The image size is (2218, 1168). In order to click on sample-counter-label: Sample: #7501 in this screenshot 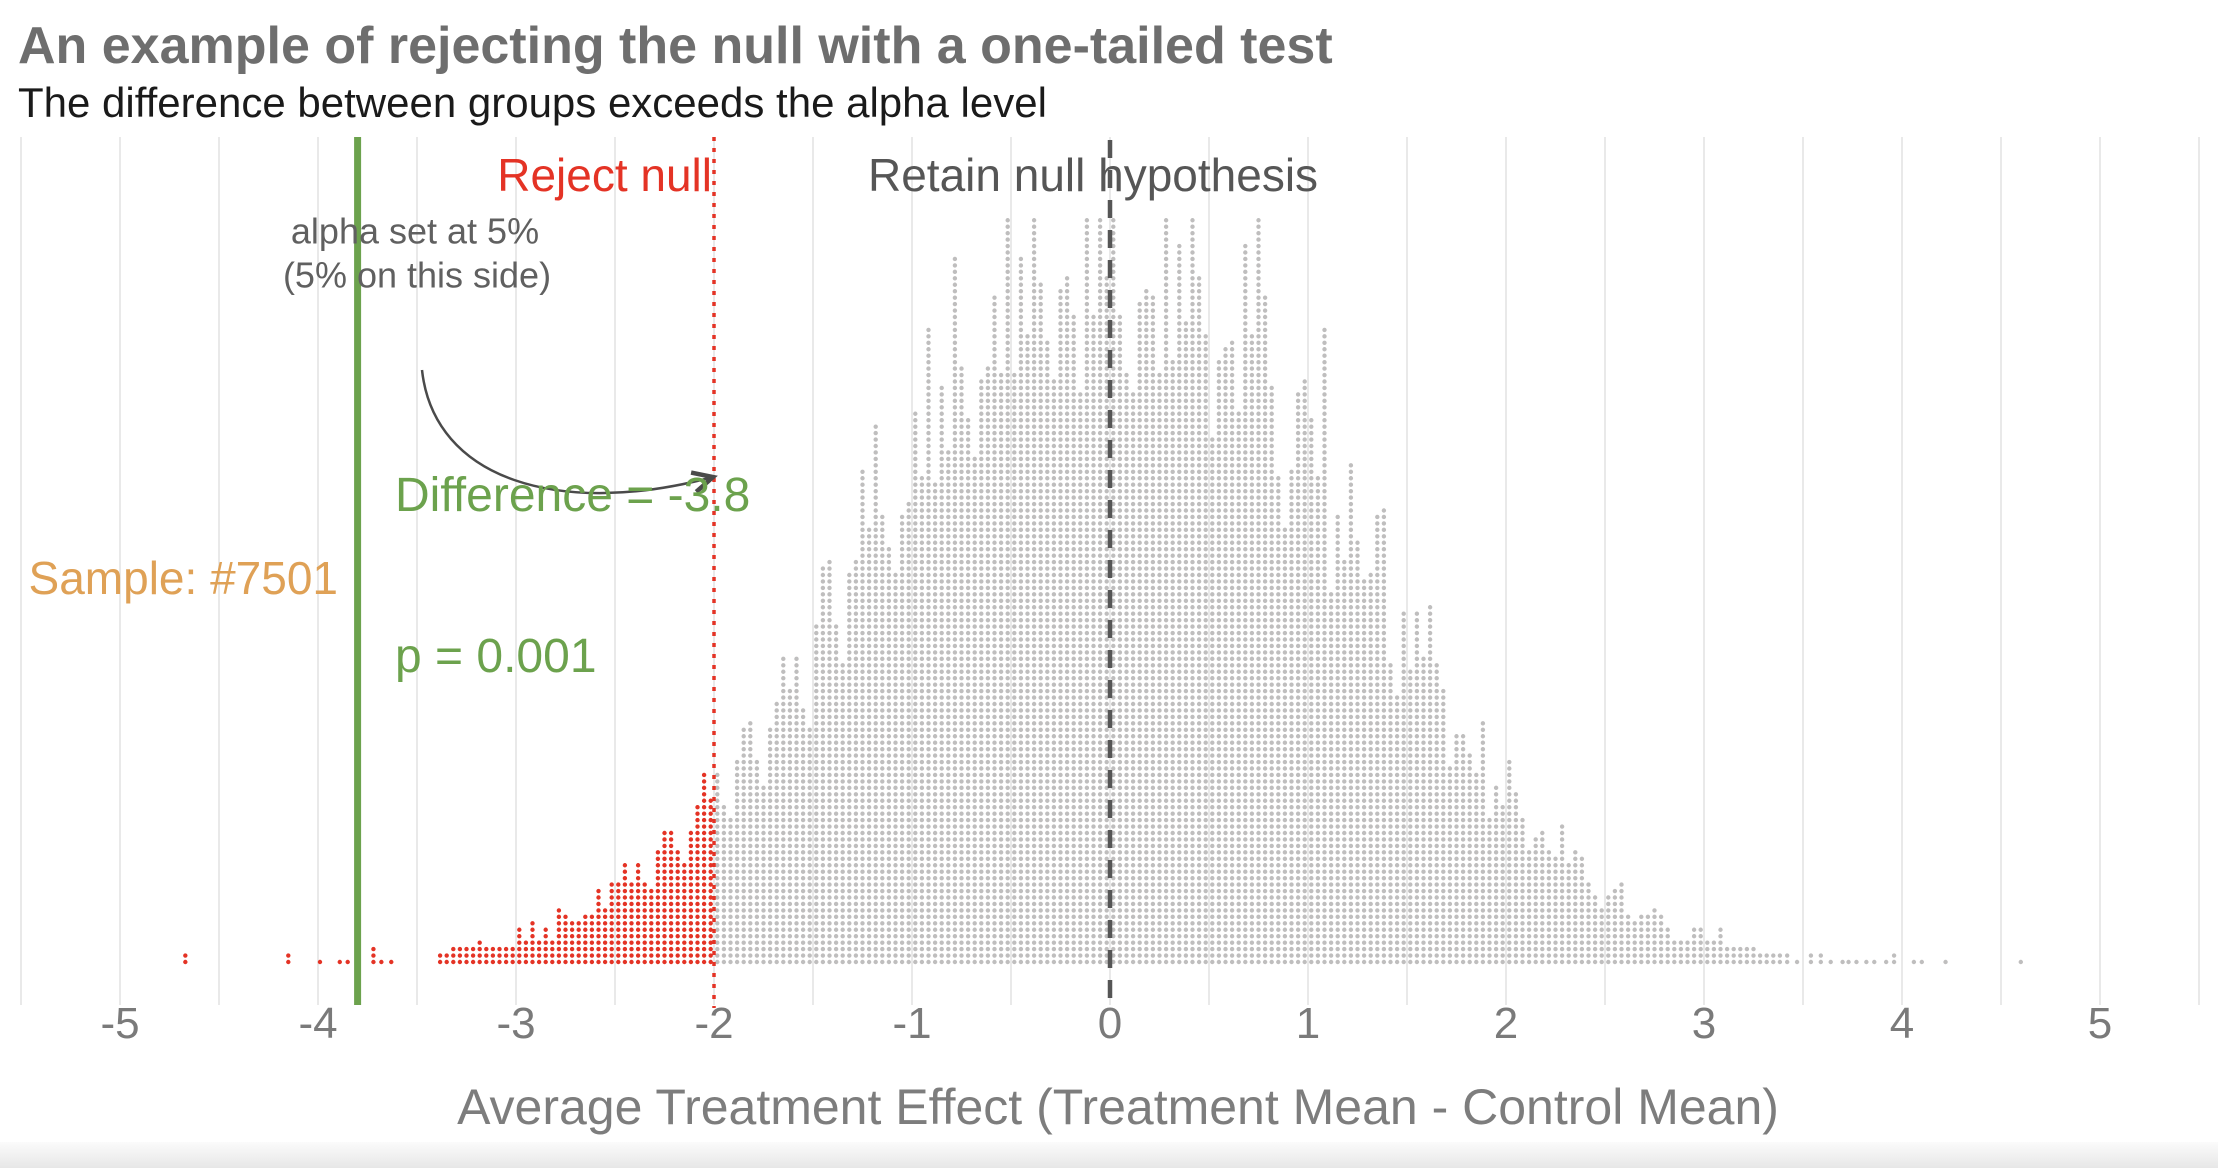, I will do `click(183, 578)`.